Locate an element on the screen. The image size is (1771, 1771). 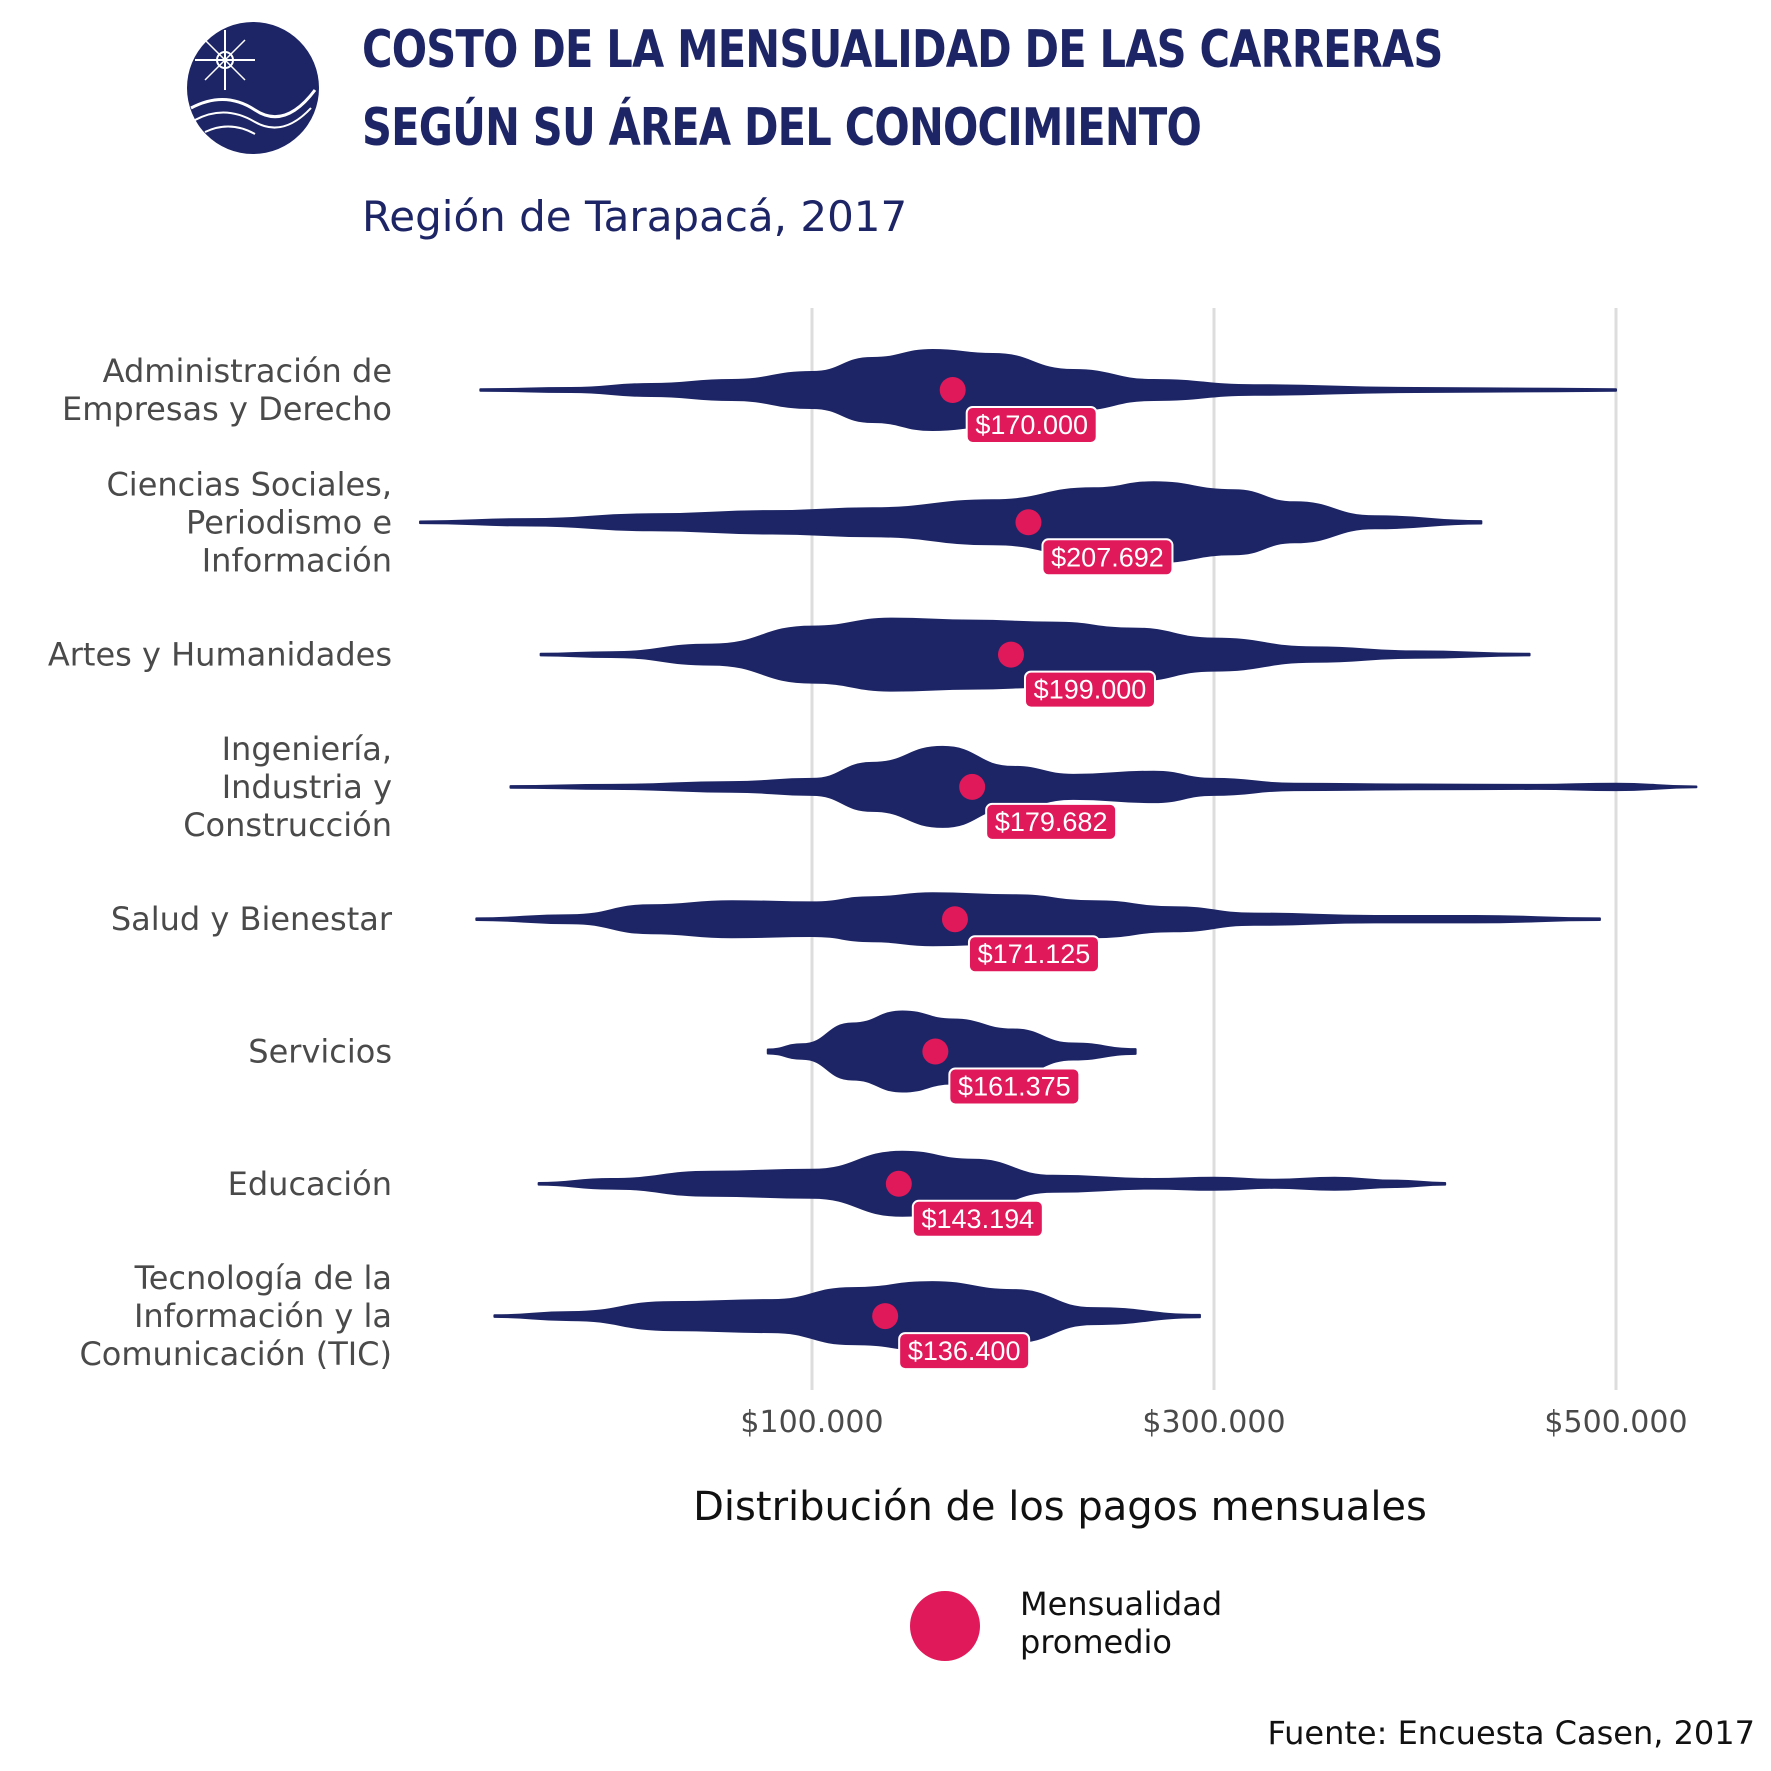
category-label-line: Información y la is located at coordinates (263, 1316).